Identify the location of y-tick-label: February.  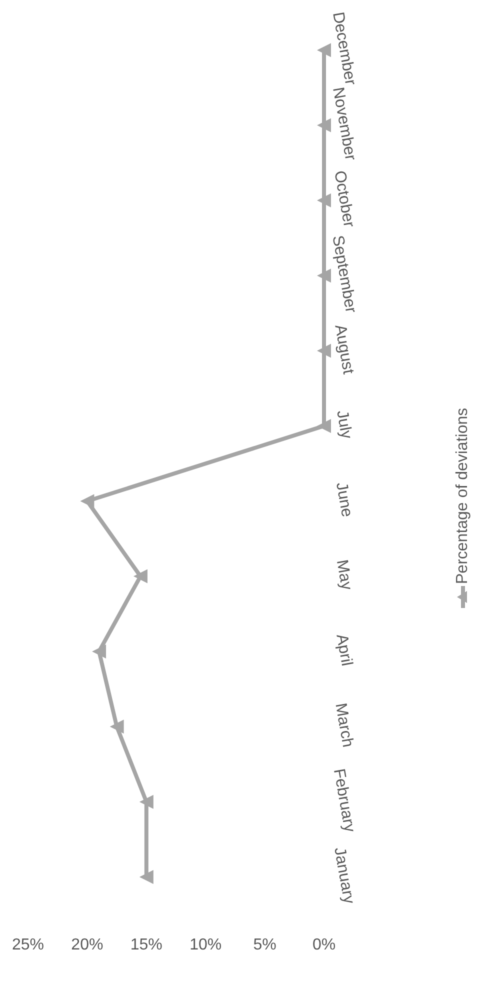
(344, 800).